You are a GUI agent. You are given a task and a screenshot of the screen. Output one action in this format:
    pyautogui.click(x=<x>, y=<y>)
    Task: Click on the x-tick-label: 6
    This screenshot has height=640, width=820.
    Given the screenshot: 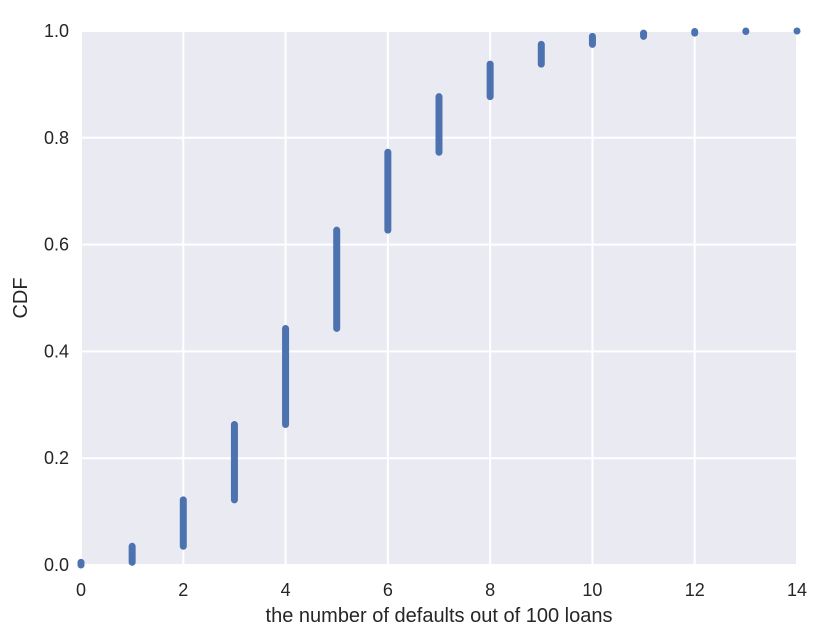 What is the action you would take?
    pyautogui.click(x=388, y=590)
    